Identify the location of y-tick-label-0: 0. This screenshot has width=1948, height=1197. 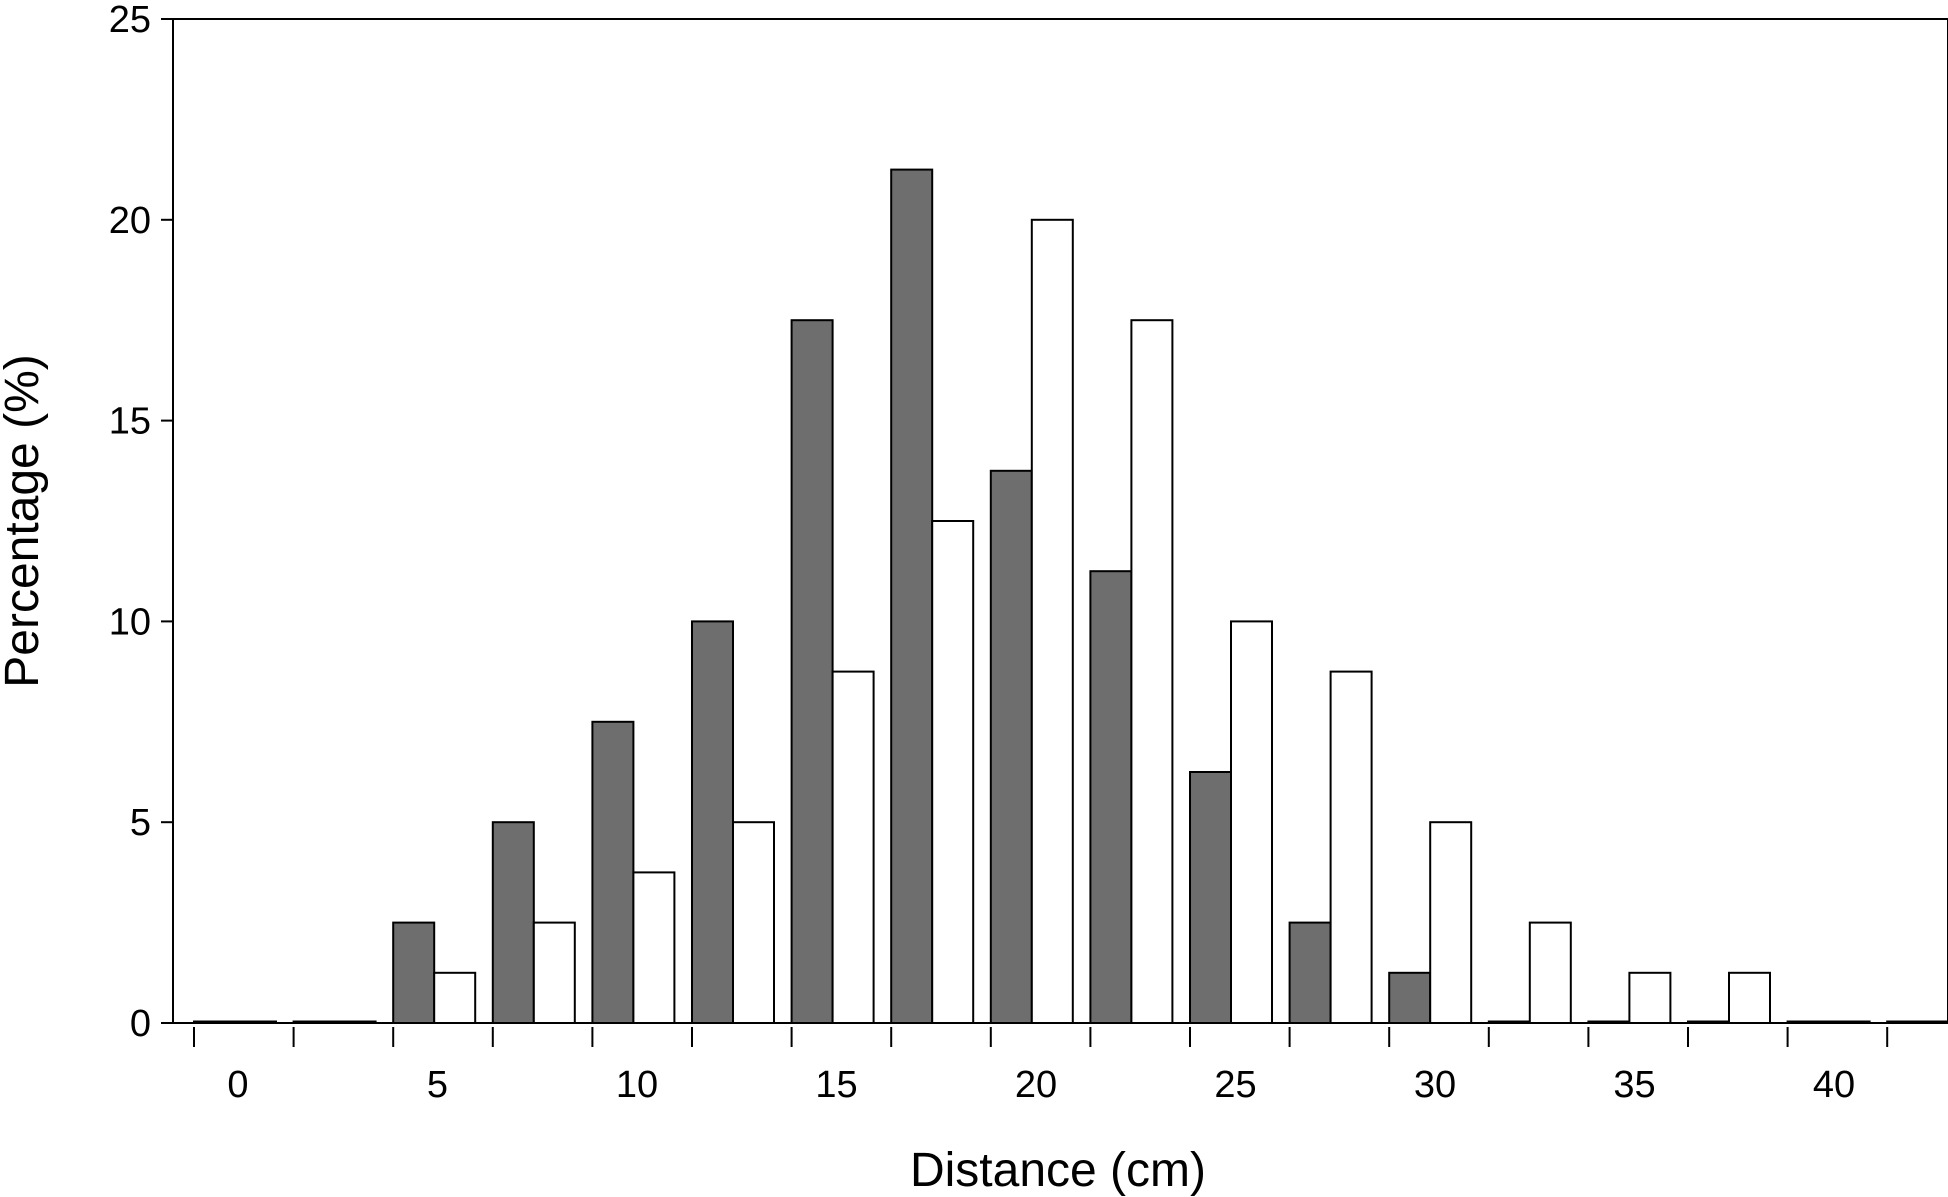
(140, 1024).